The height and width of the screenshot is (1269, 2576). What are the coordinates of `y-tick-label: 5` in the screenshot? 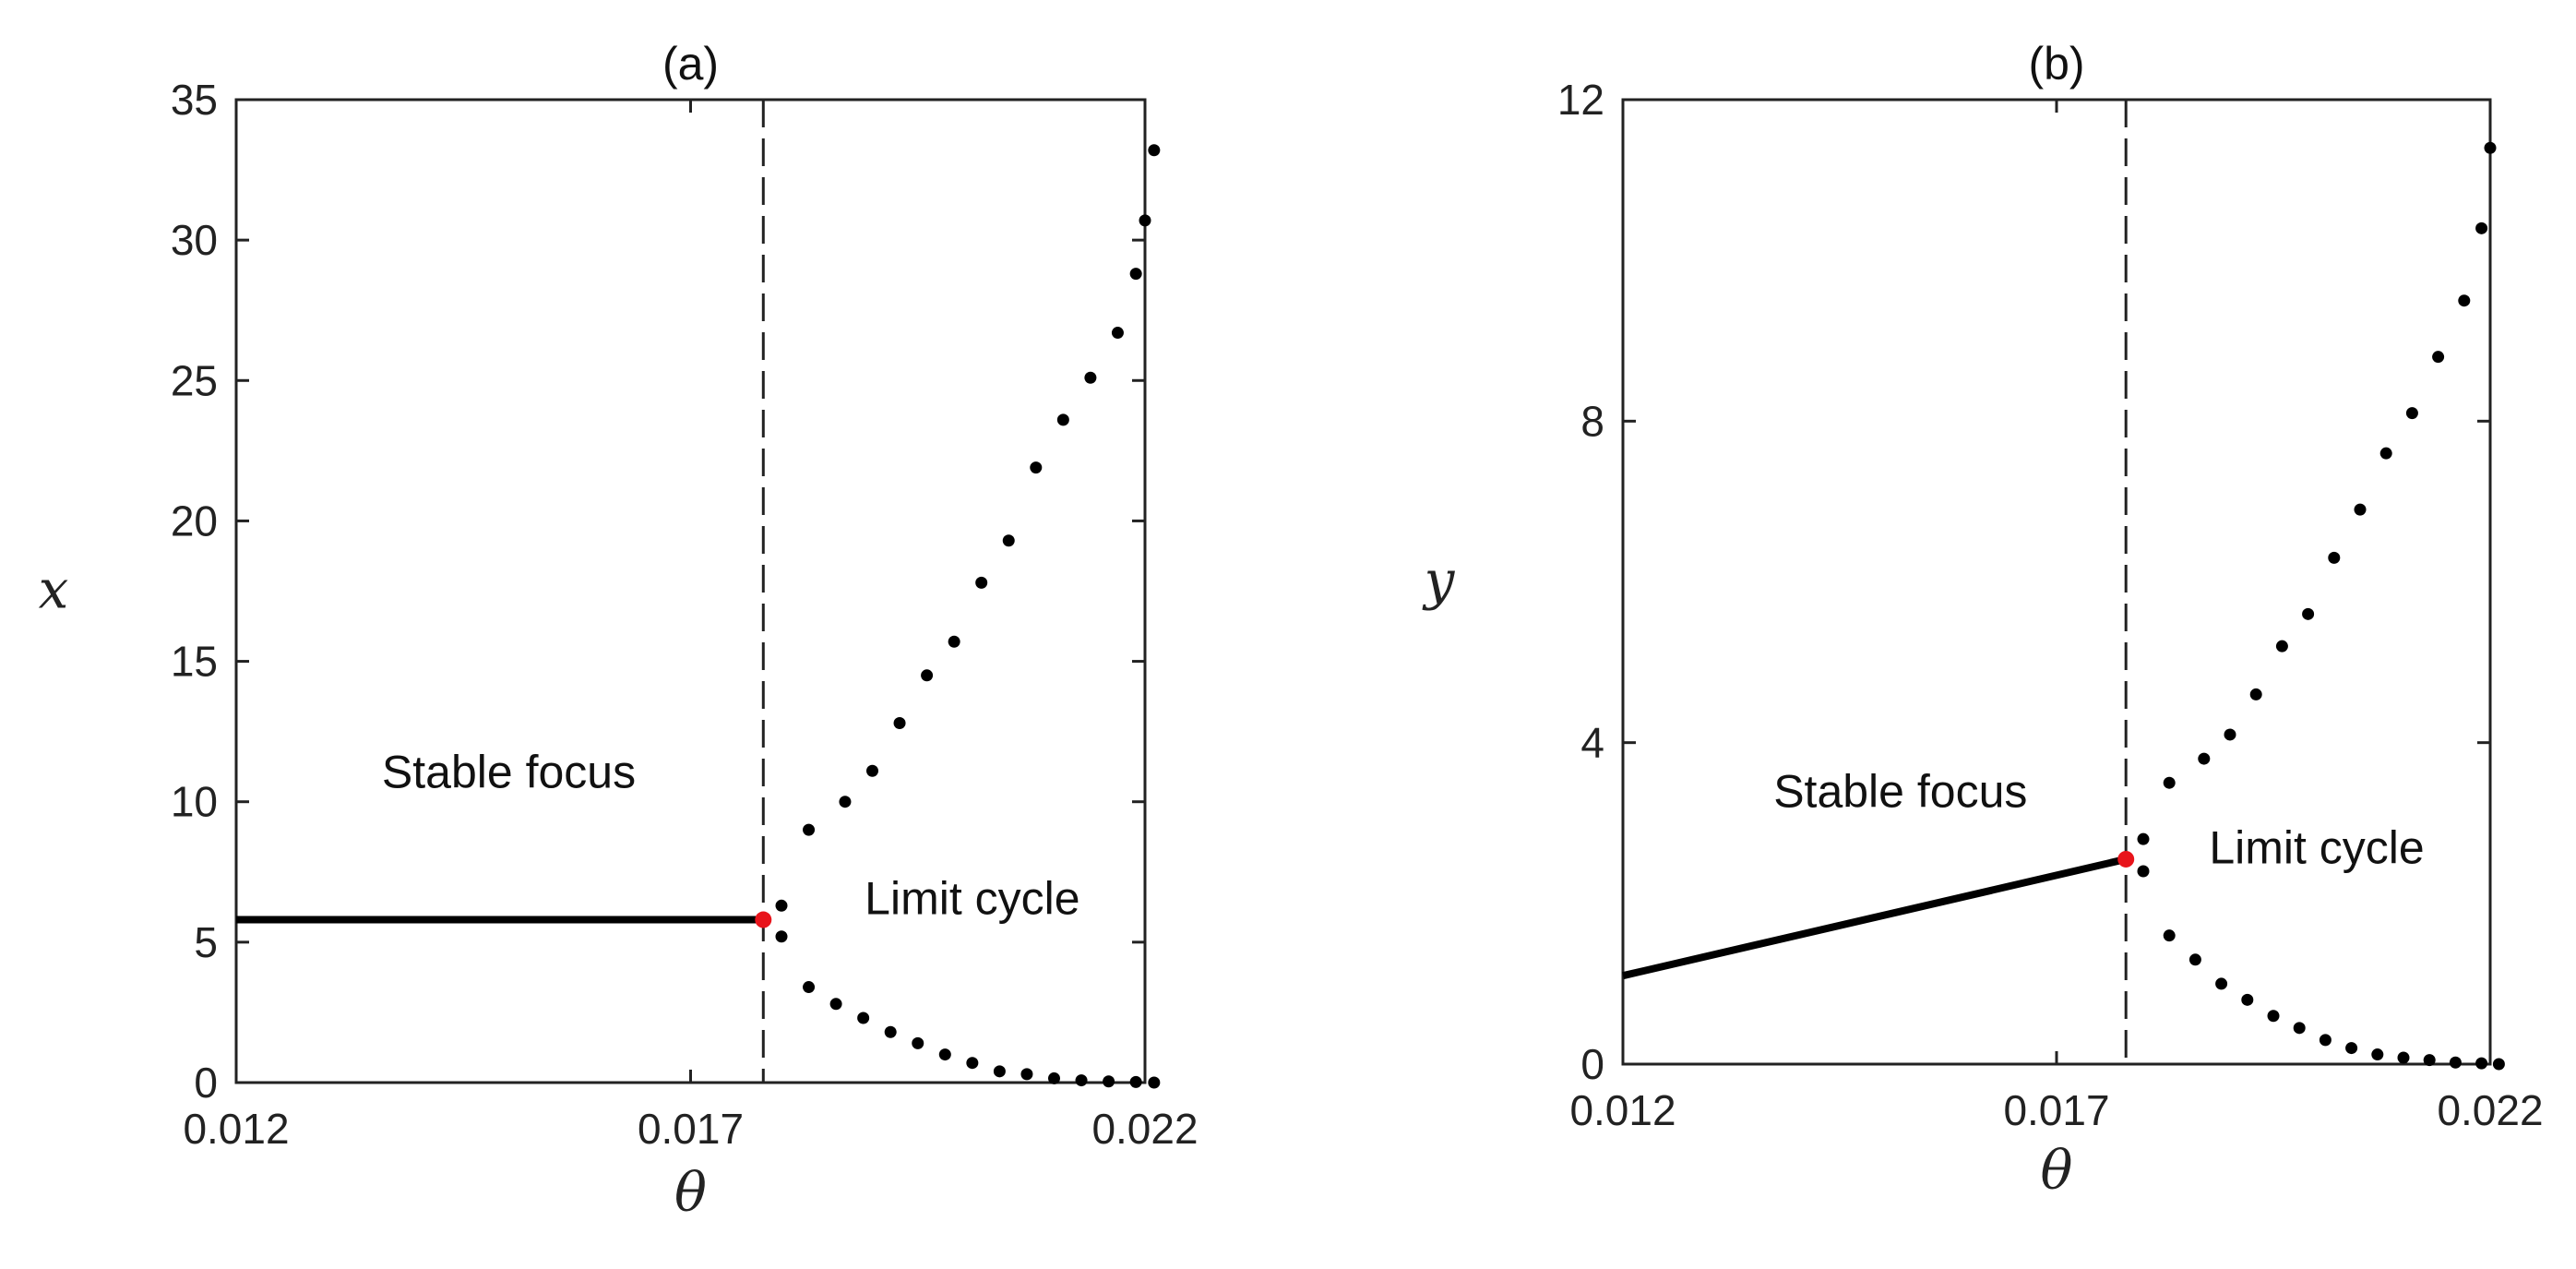 It's located at (206, 942).